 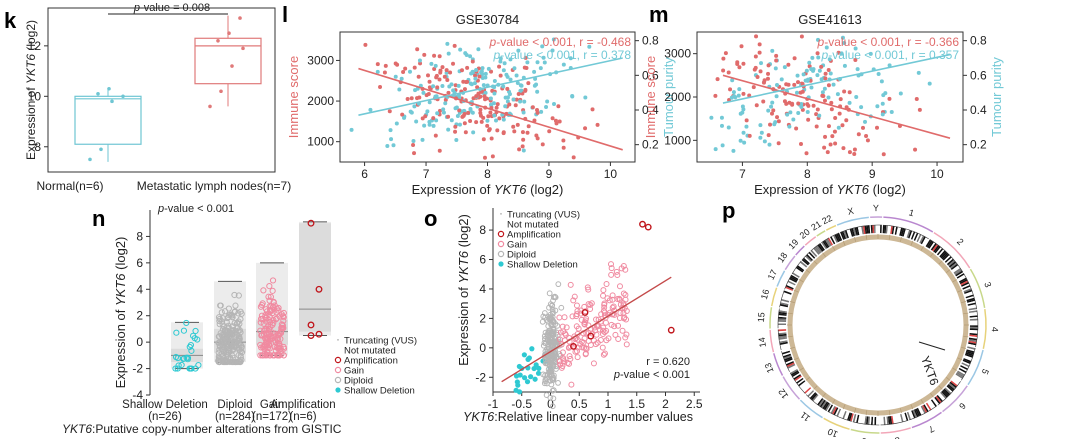 I want to click on chromosome-label: 15, so click(x=761, y=317).